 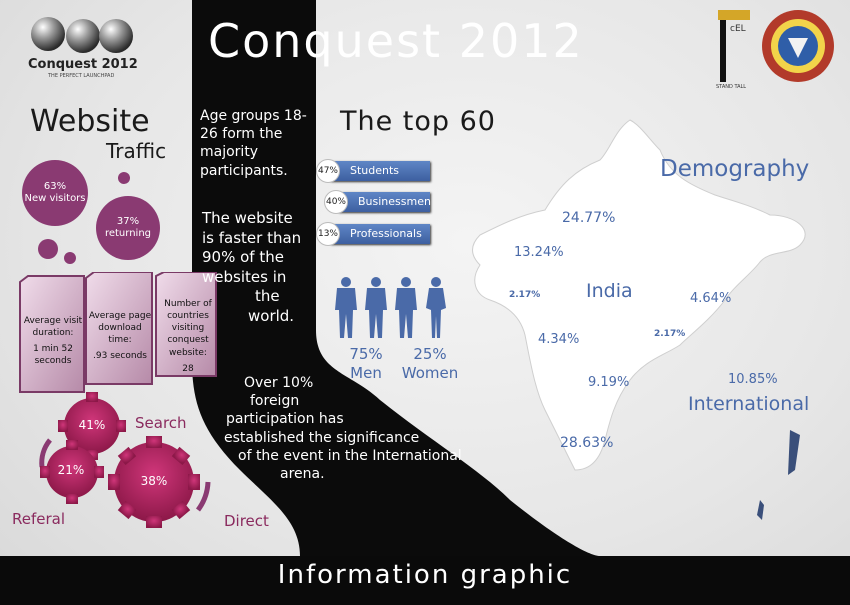 What do you see at coordinates (252, 237) in the screenshot?
I see `speed-line: is faster than` at bounding box center [252, 237].